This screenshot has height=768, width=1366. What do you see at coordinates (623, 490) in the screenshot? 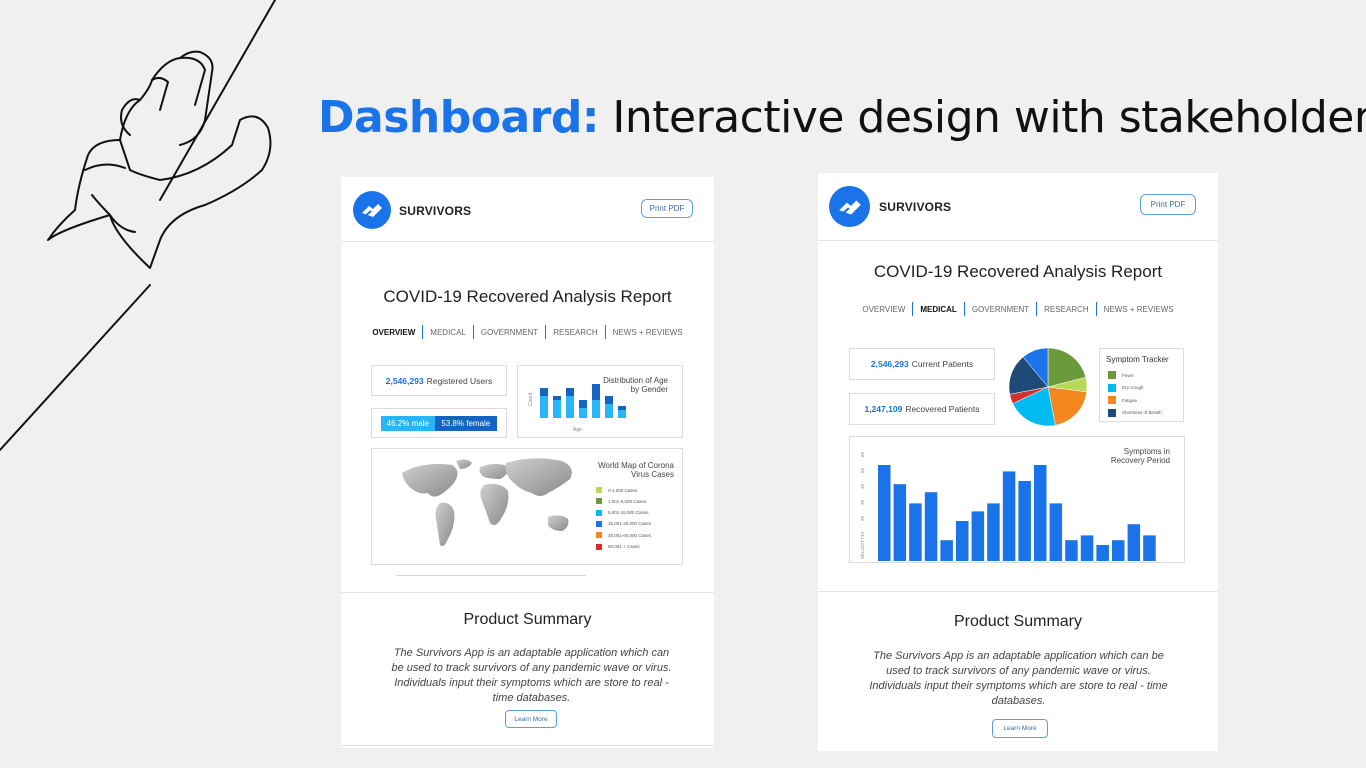
I see `legend-label: 0-1,000 Cases` at bounding box center [623, 490].